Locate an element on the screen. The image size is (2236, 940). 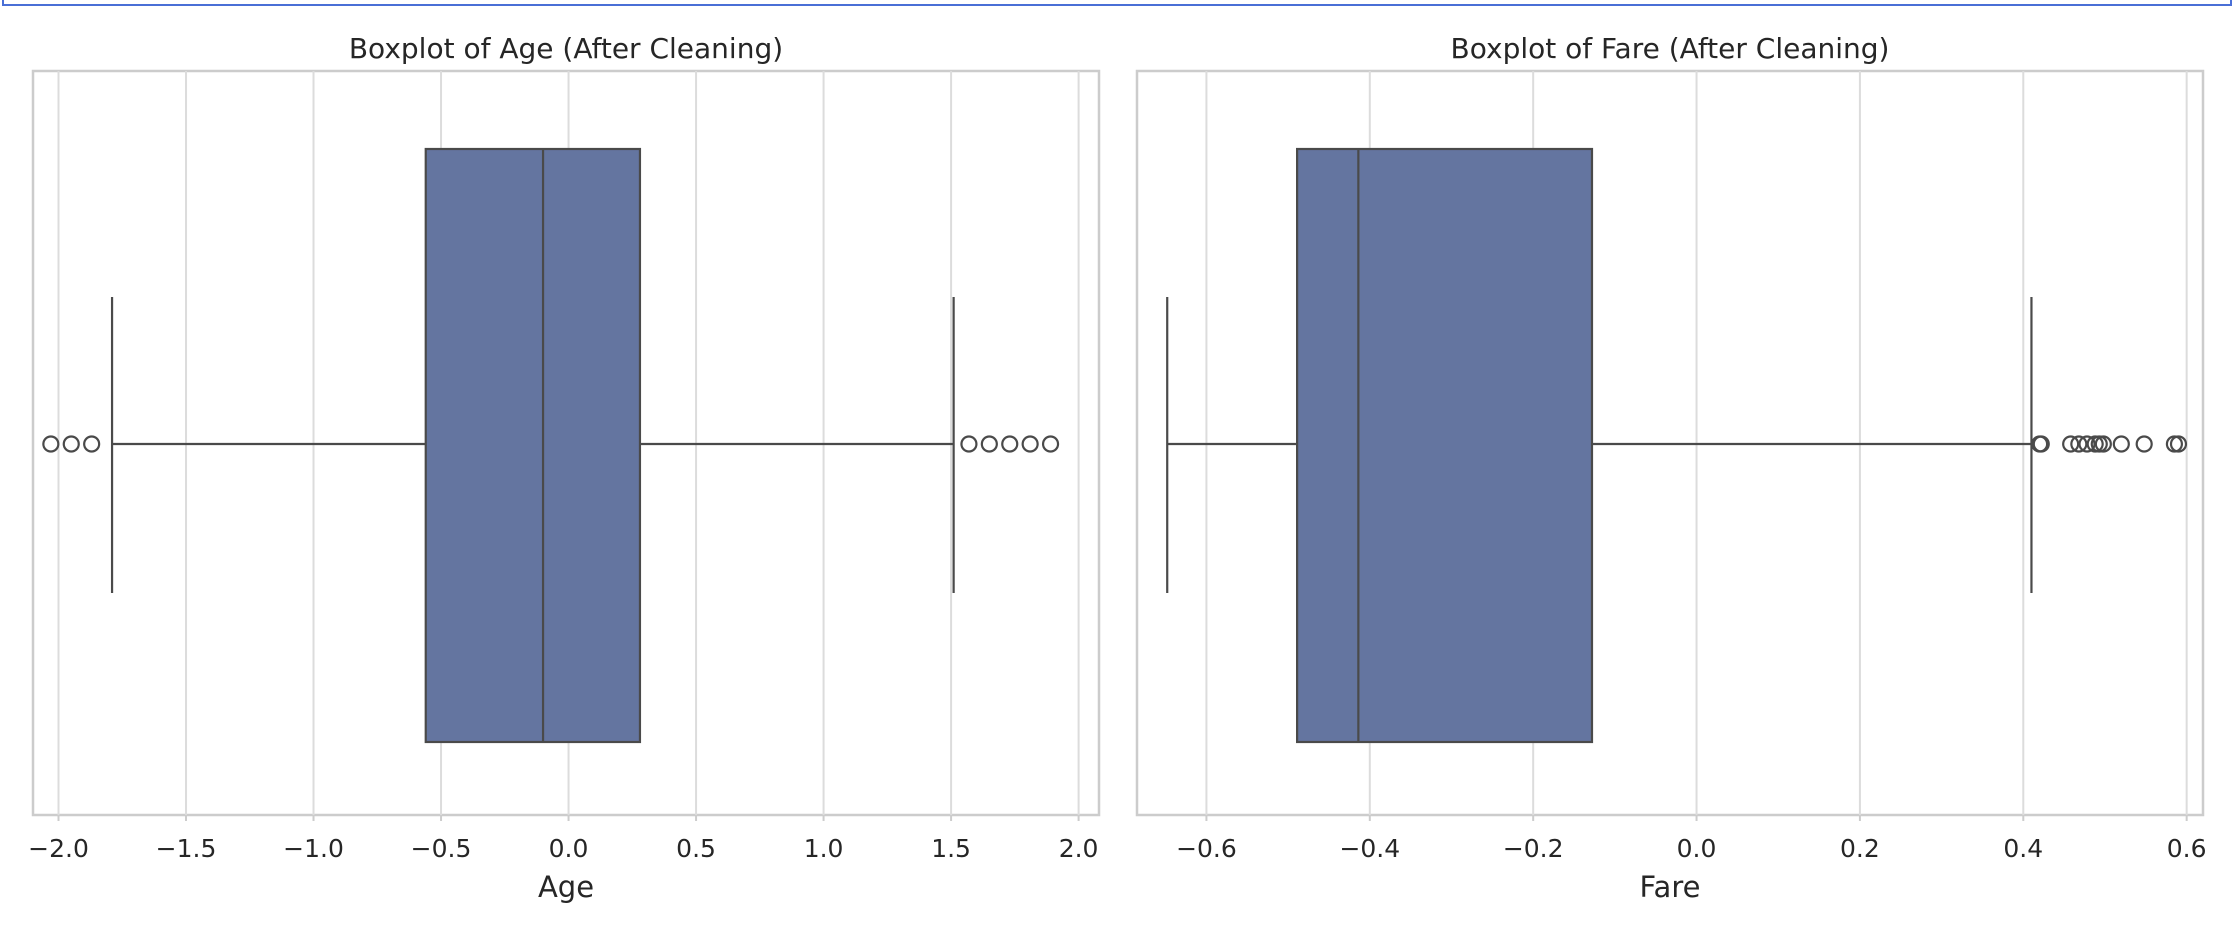
fare-iqr-box is located at coordinates (1445, 445).